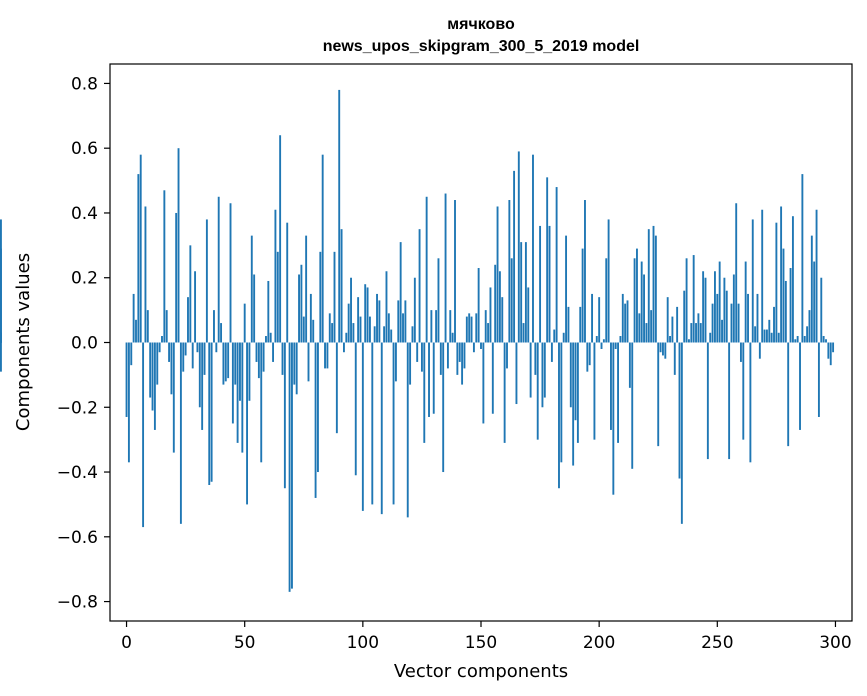 Image resolution: width=867 pixels, height=696 pixels. I want to click on chart-title: мячково, so click(481, 24).